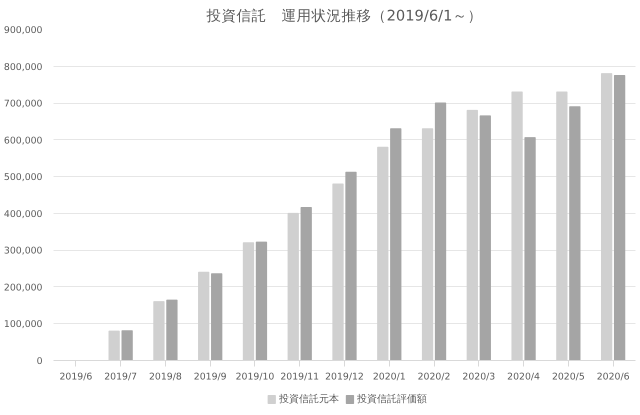 The width and height of the screenshot is (640, 415). Describe the element at coordinates (344, 16) in the screenshot. I see `chart-title: 投資信託 運用状況推移（2019/6/1～）` at that location.